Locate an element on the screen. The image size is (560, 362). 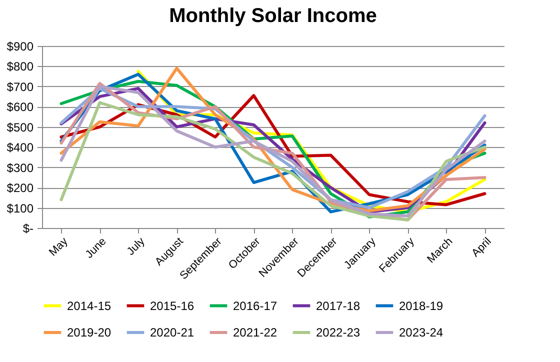
y-tick-label: $800 is located at coordinates (20, 67).